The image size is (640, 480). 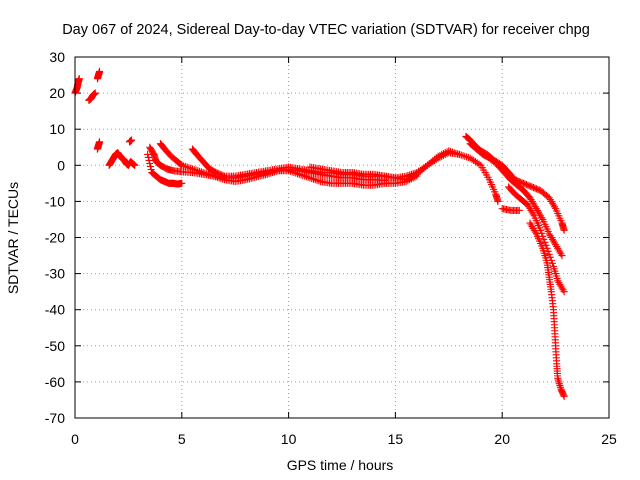 I want to click on y-tick-label: -60, so click(x=55, y=382).